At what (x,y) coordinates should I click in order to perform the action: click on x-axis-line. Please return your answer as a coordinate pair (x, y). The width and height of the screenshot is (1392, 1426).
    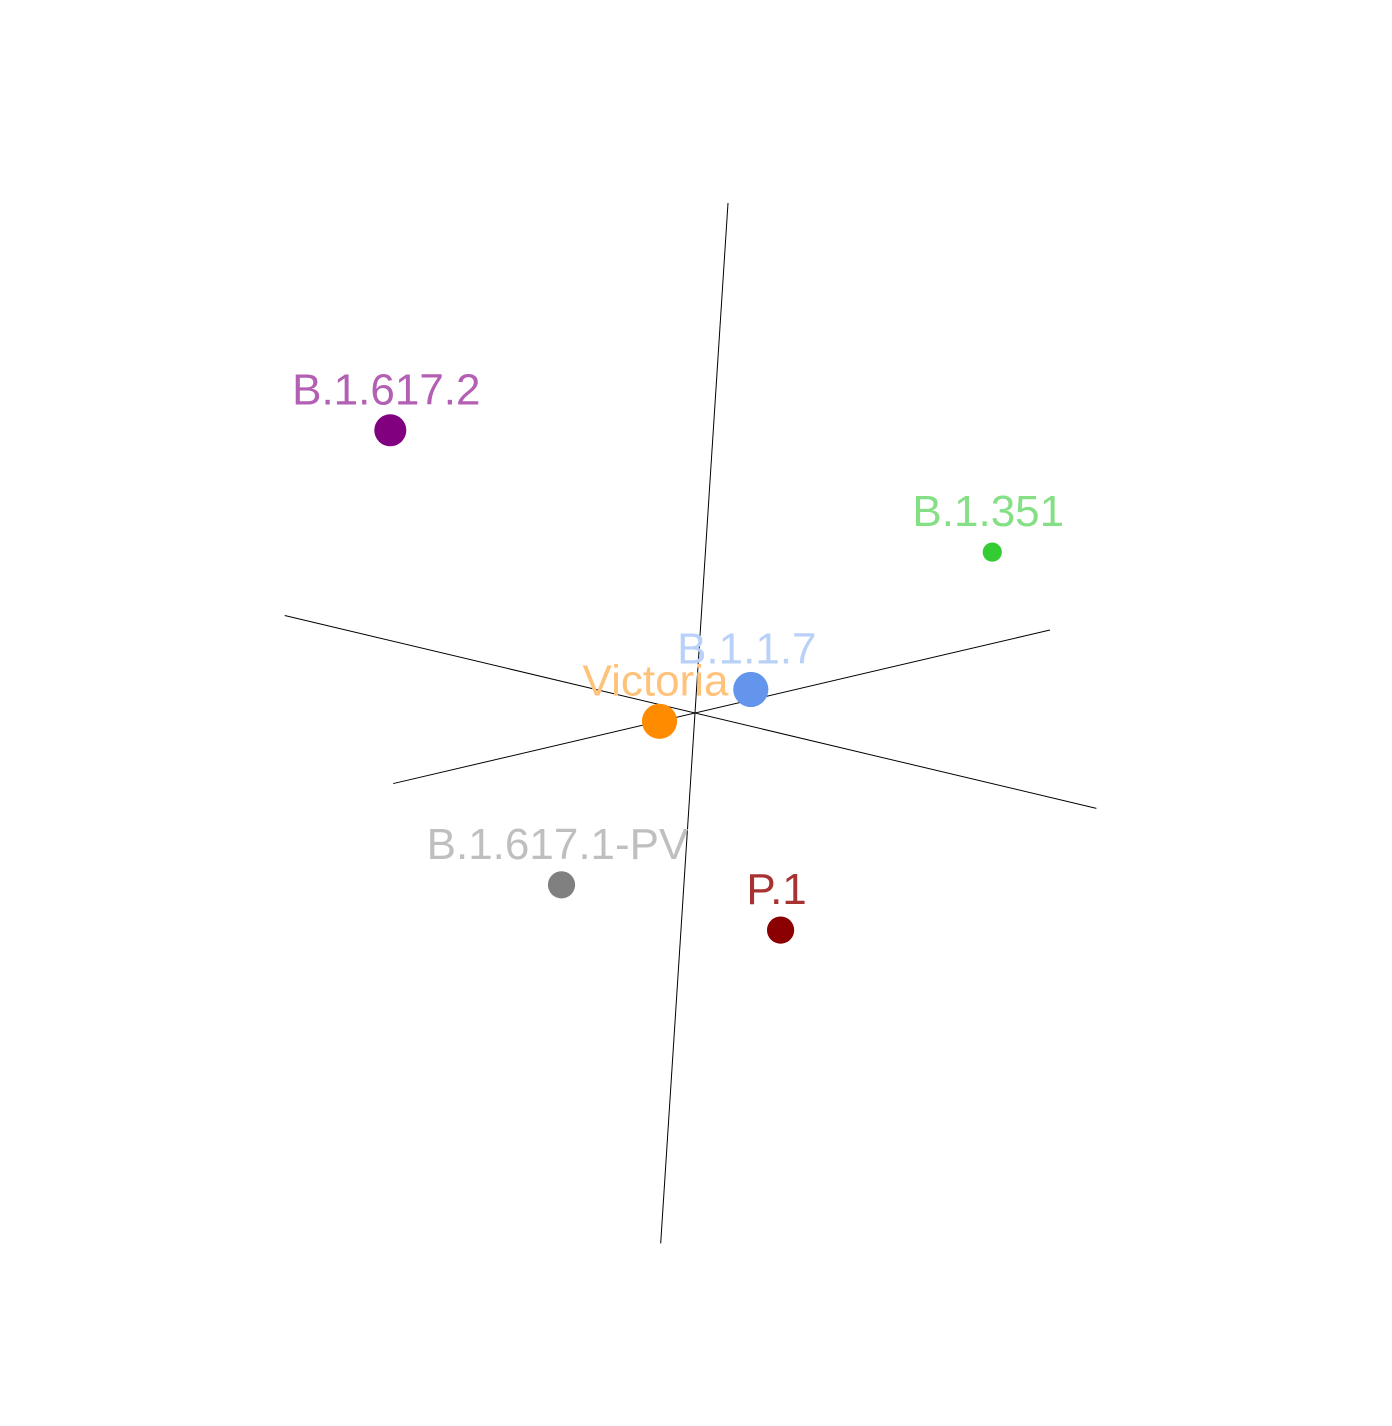
    Looking at the image, I should click on (722, 707).